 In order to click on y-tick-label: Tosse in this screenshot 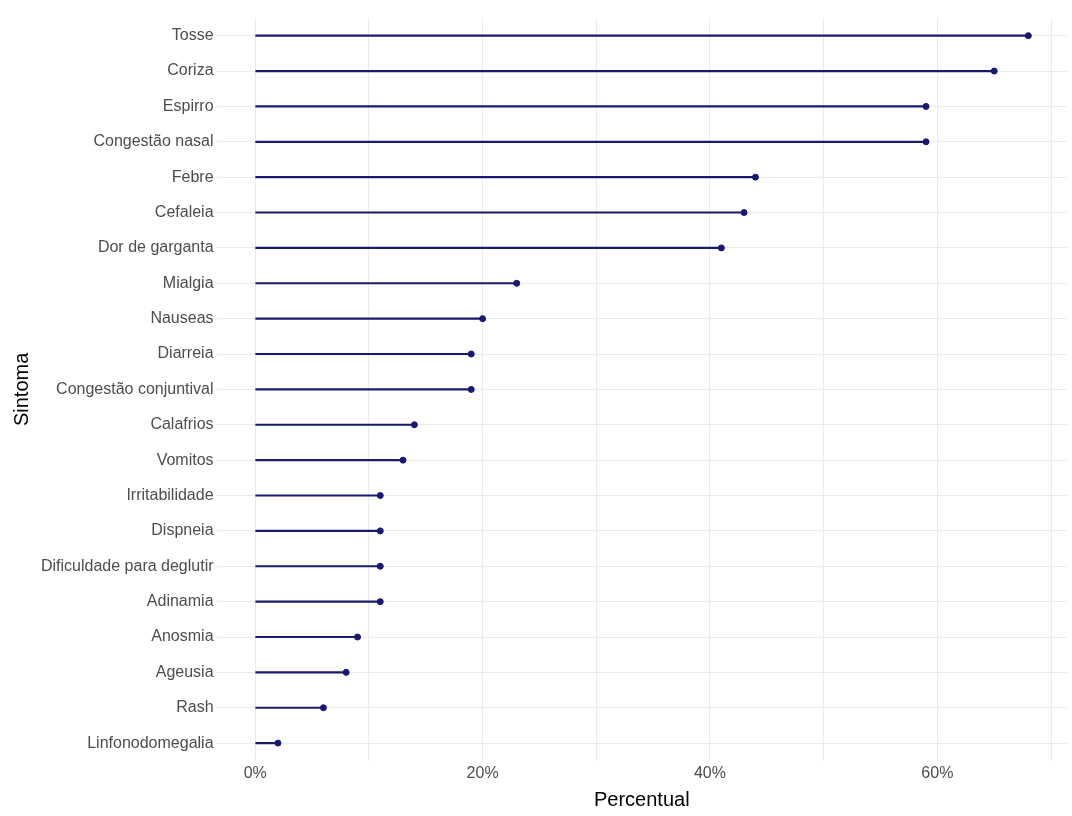, I will do `click(192, 35)`.